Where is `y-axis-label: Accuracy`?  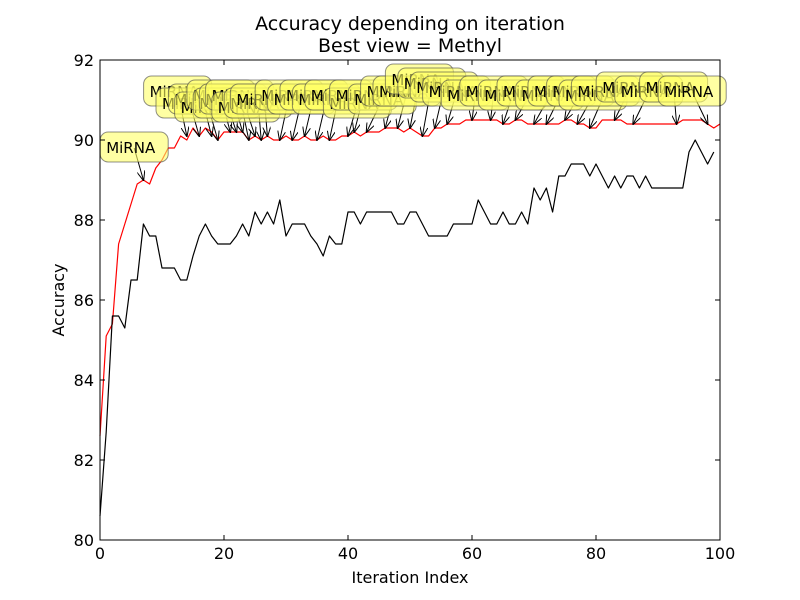 y-axis-label: Accuracy is located at coordinates (58, 299).